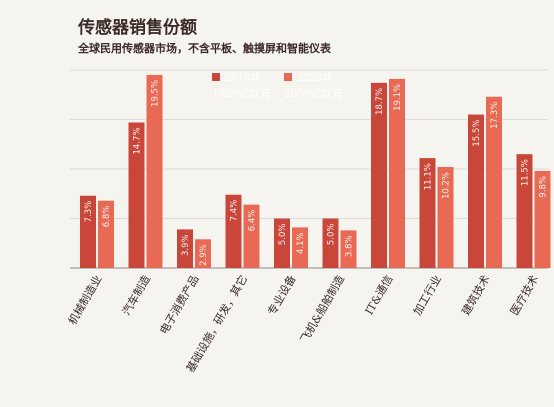 The height and width of the screenshot is (407, 554). Describe the element at coordinates (253, 221) in the screenshot. I see `value-label-2020-3: 6.4%` at that location.